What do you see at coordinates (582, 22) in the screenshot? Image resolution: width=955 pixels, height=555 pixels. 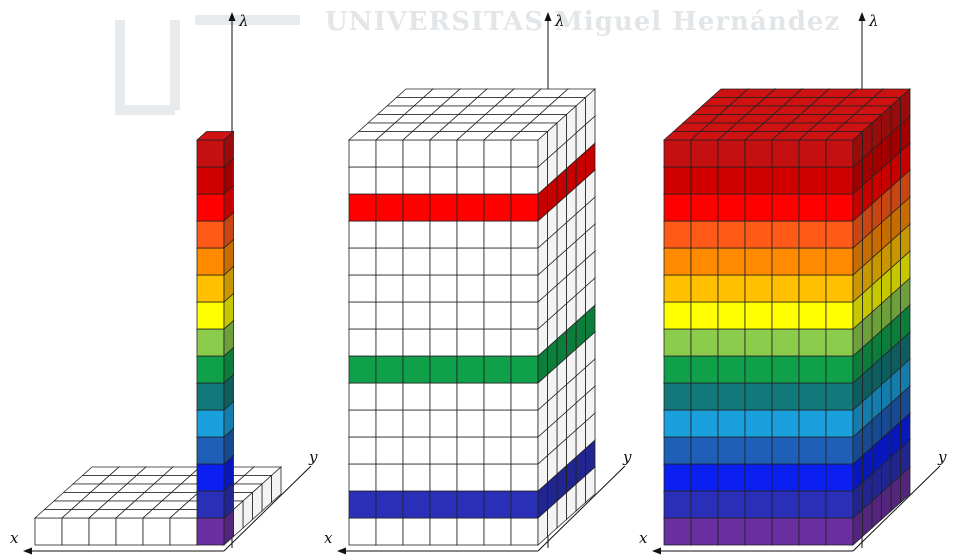 I see `watermark-text: UNIVERSITAS Miguel Hernández` at bounding box center [582, 22].